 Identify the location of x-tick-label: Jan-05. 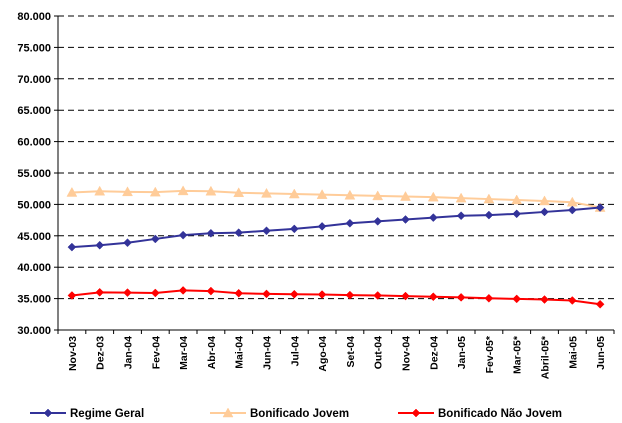
(462, 352).